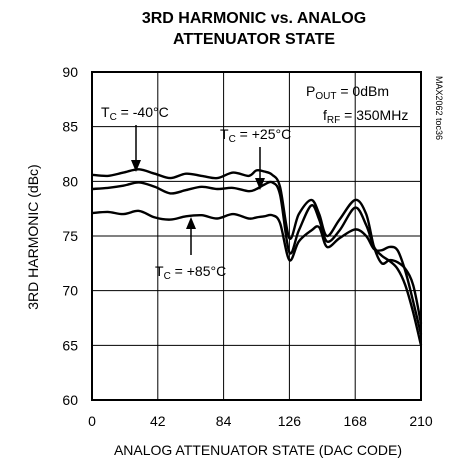 The height and width of the screenshot is (462, 450). I want to click on pout-sub: OUT, so click(325, 96).